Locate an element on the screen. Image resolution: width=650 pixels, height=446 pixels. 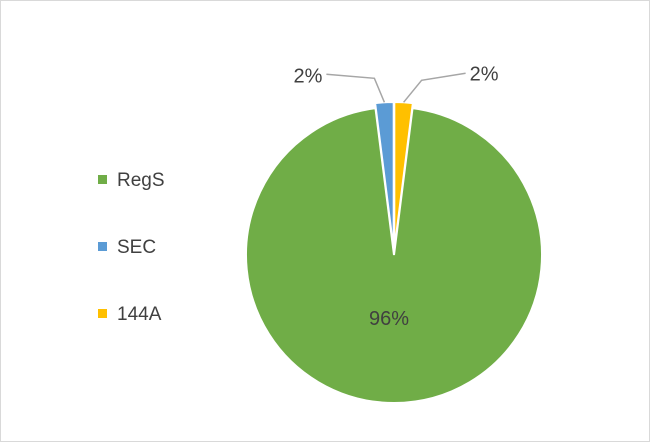
leader-lines is located at coordinates (396, 87).